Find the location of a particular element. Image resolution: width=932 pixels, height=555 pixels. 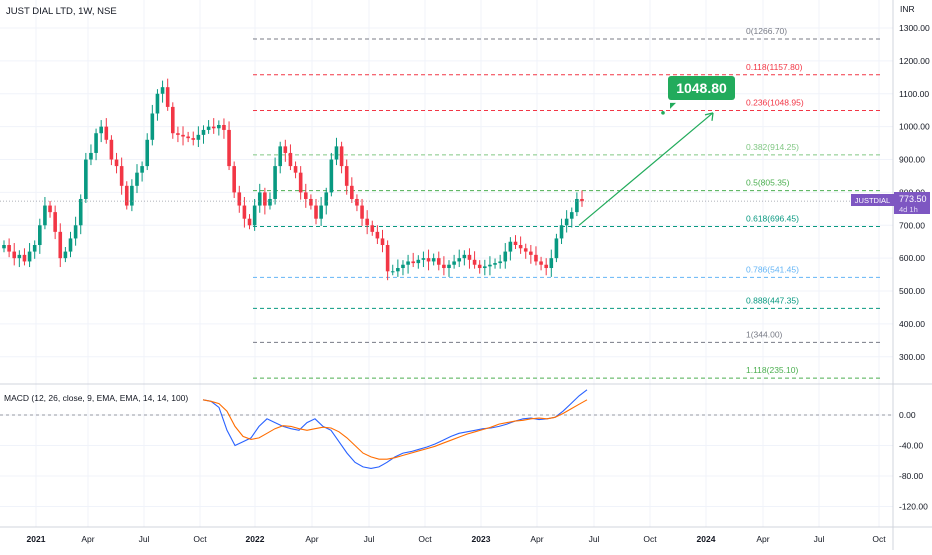

time-tick-label: 2024 is located at coordinates (706, 539).